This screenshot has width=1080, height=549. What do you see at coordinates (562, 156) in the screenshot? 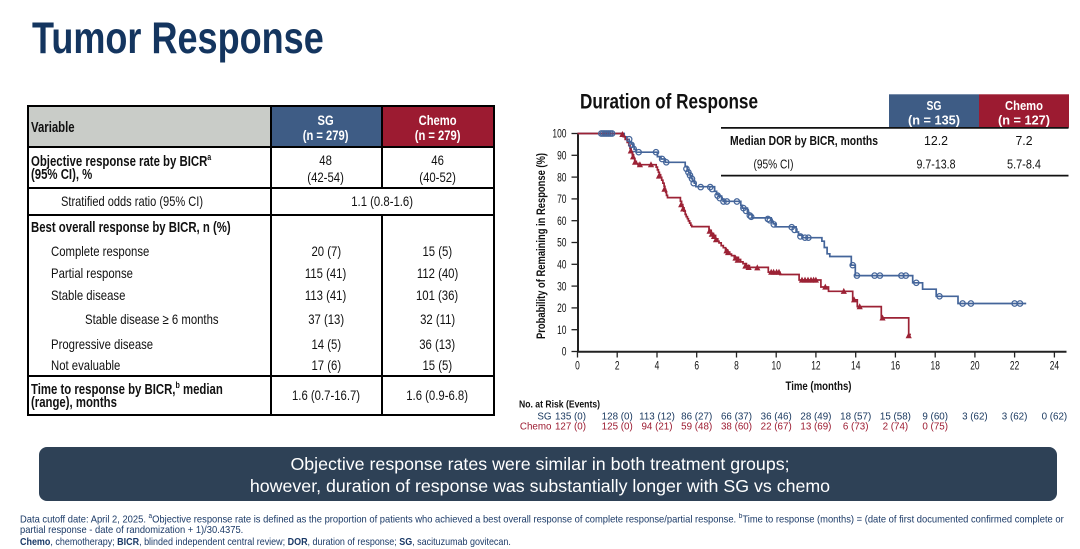
I see `svg-text: 90` at bounding box center [562, 156].